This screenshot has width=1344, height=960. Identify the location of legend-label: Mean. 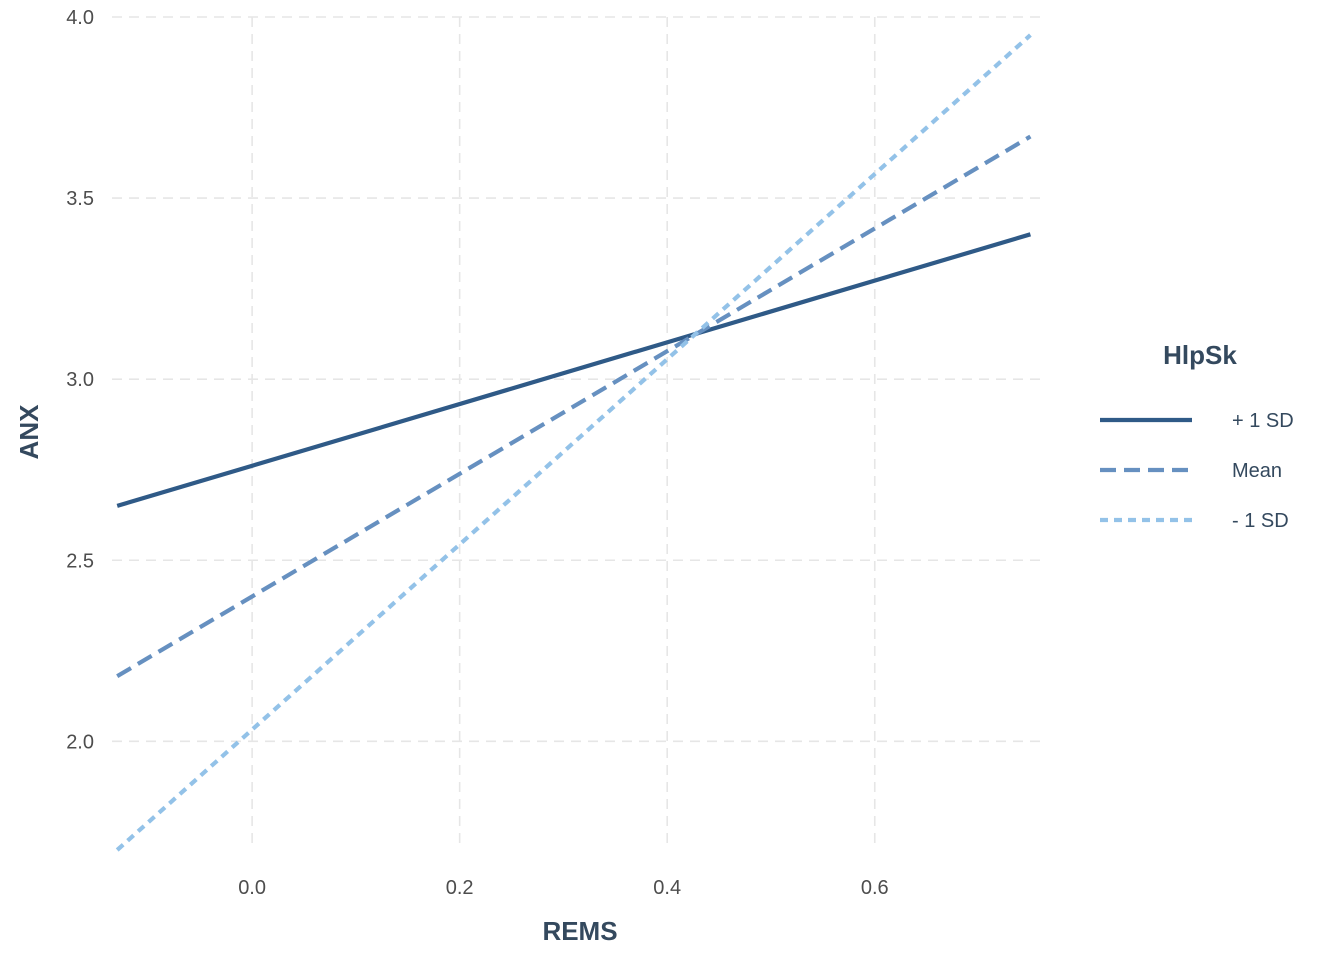
(1257, 471).